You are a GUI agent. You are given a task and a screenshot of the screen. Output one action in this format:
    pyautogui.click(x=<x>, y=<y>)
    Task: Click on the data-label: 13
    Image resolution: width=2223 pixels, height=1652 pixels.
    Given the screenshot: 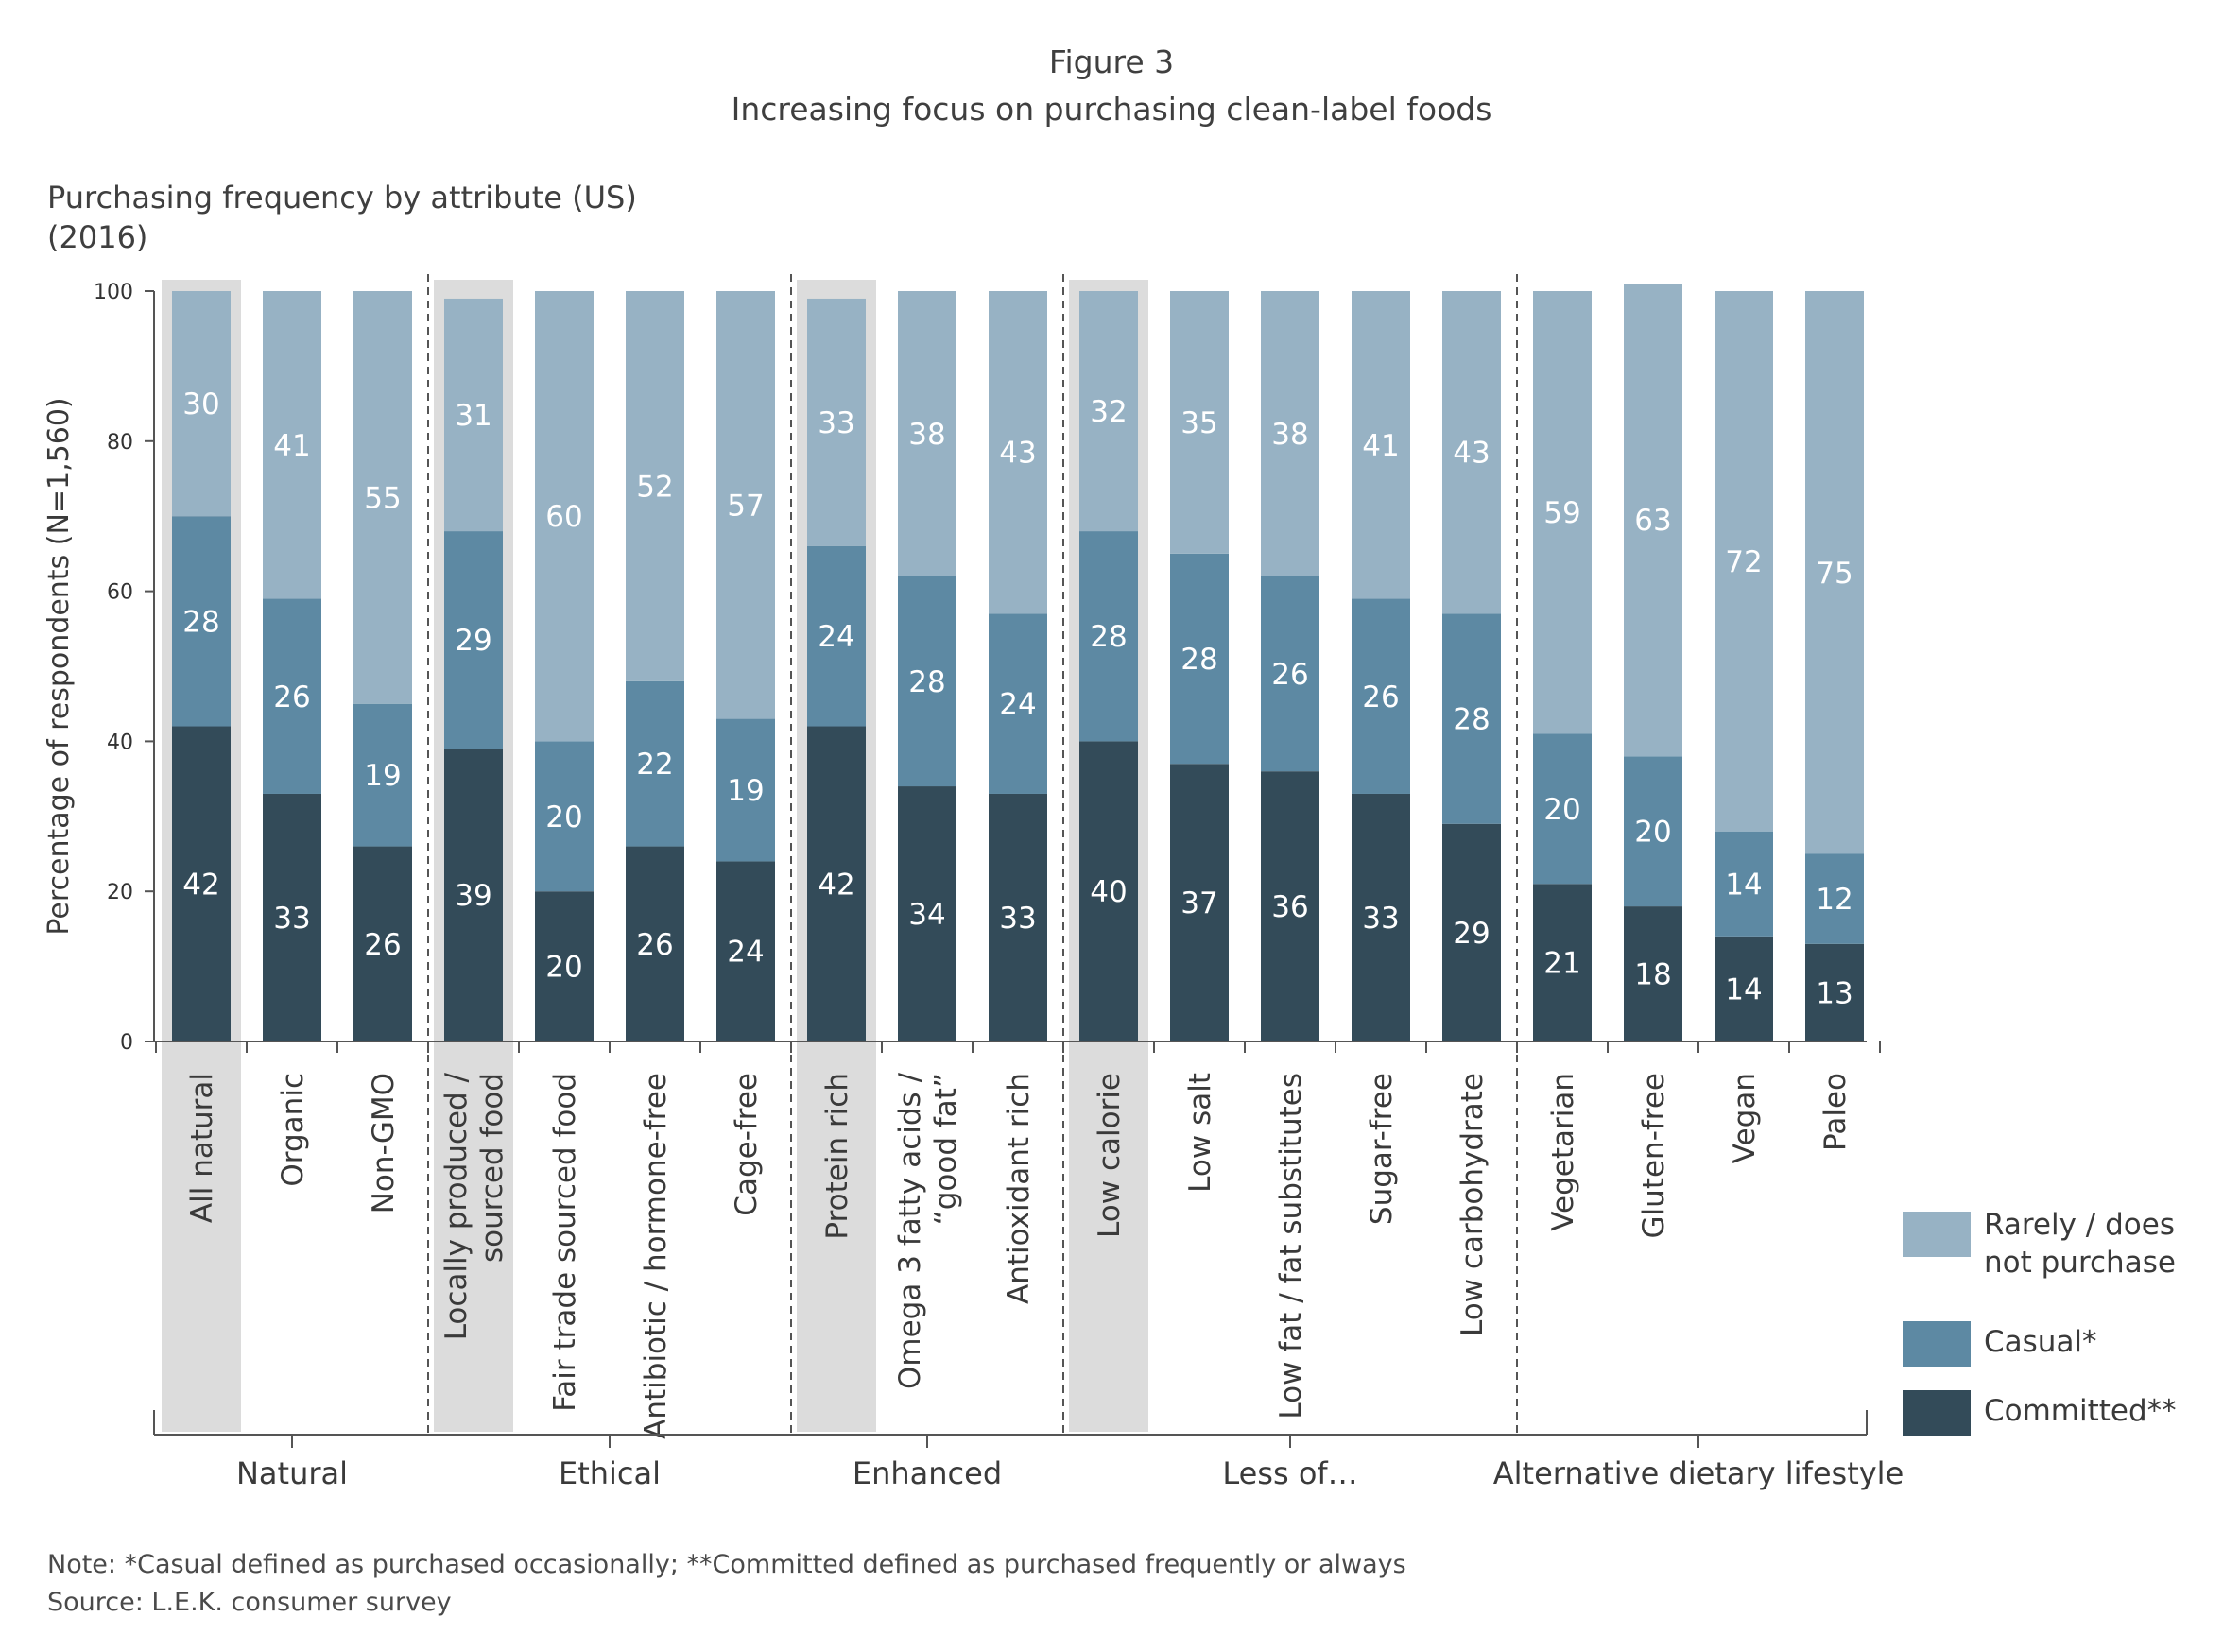 What is the action you would take?
    pyautogui.click(x=1834, y=993)
    